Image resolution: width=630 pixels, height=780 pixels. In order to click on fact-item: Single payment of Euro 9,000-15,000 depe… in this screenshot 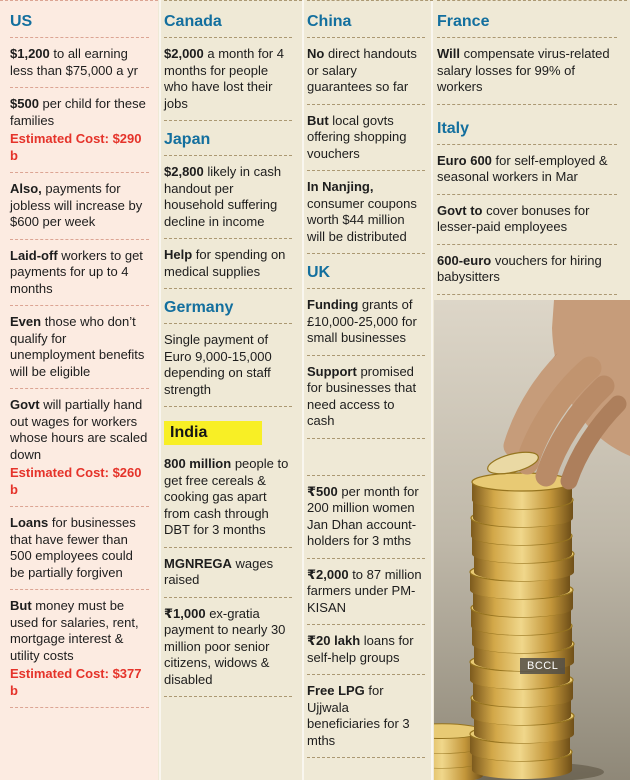, I will do `click(228, 369)`.